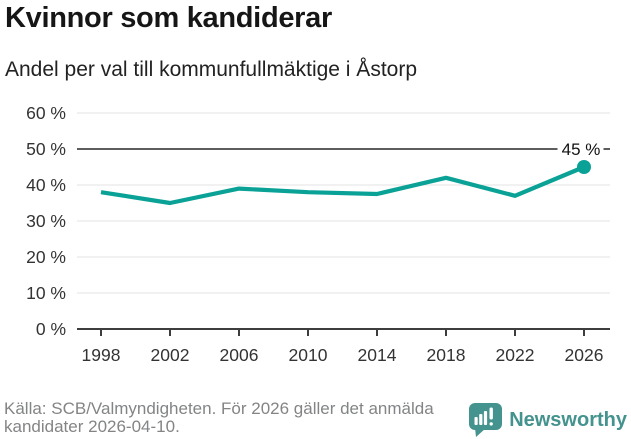 This screenshot has height=439, width=631. Describe the element at coordinates (51, 329) in the screenshot. I see `y-tick-label: 0 %` at that location.